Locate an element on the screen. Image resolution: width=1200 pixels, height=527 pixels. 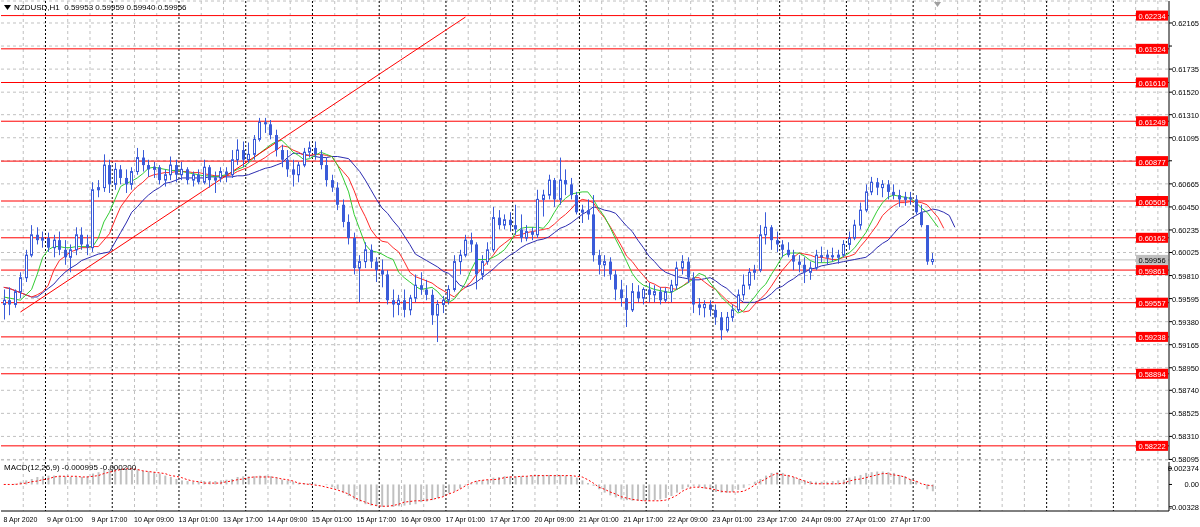
chart-title: NZDUSD,H1 0.59953 0.59959 0.59940 0.59956 is located at coordinates (100, 8).